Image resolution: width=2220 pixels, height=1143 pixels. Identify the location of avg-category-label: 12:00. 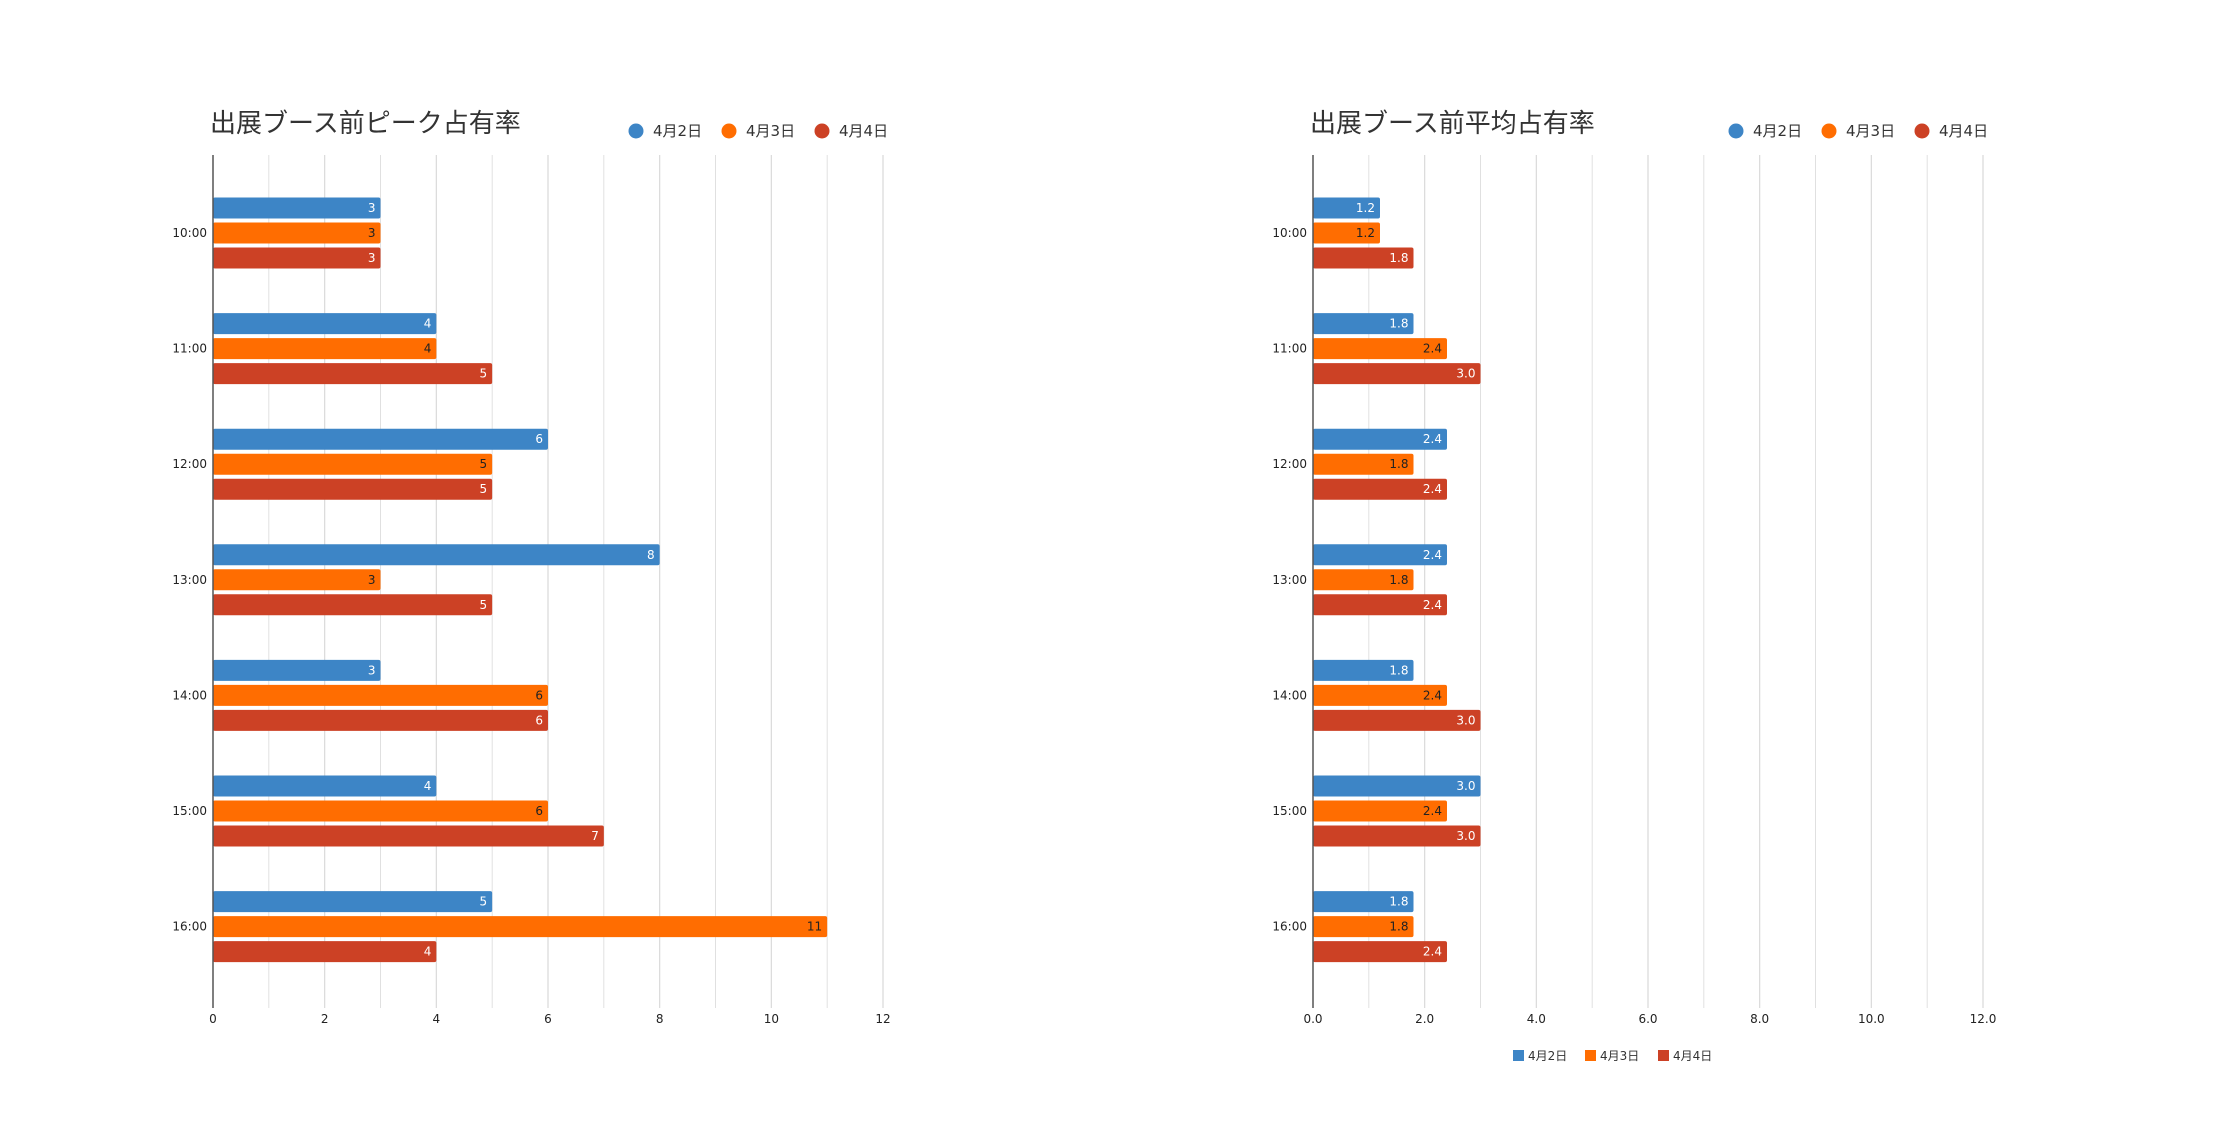
(1289, 464).